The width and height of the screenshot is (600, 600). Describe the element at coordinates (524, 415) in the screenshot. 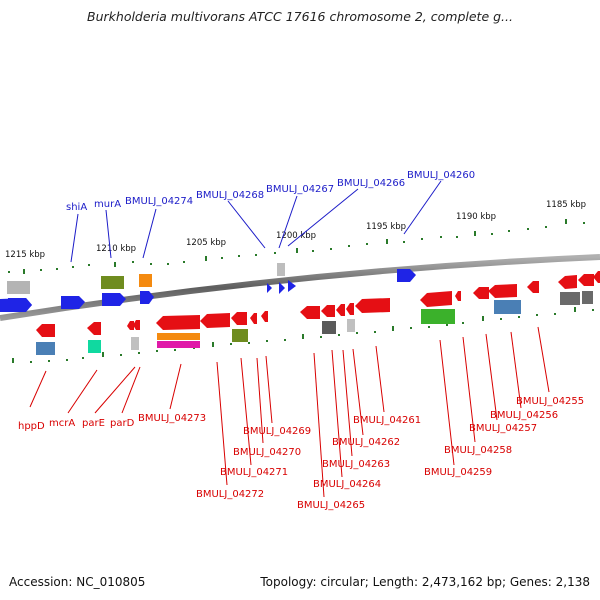

I see `gene-label: BMULJ_04256` at that location.